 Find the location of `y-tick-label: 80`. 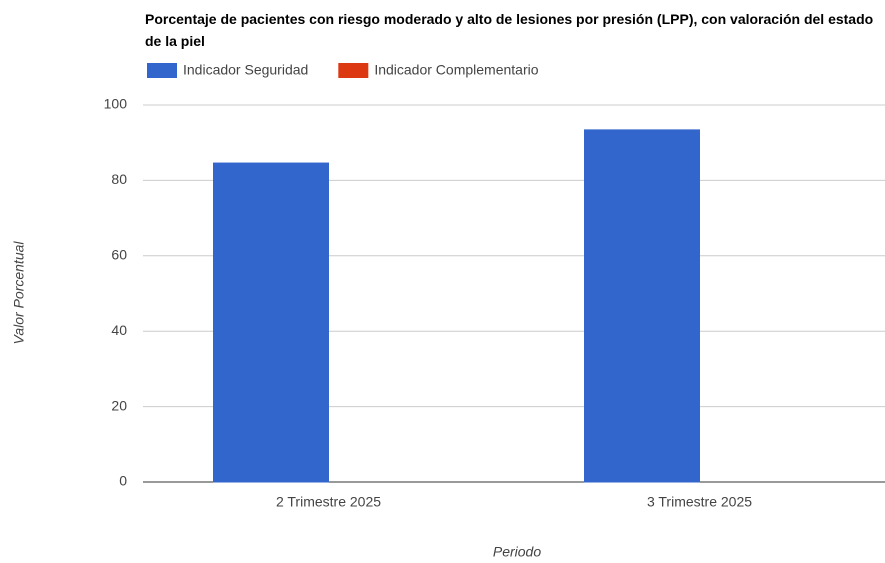

y-tick-label: 80 is located at coordinates (119, 179).